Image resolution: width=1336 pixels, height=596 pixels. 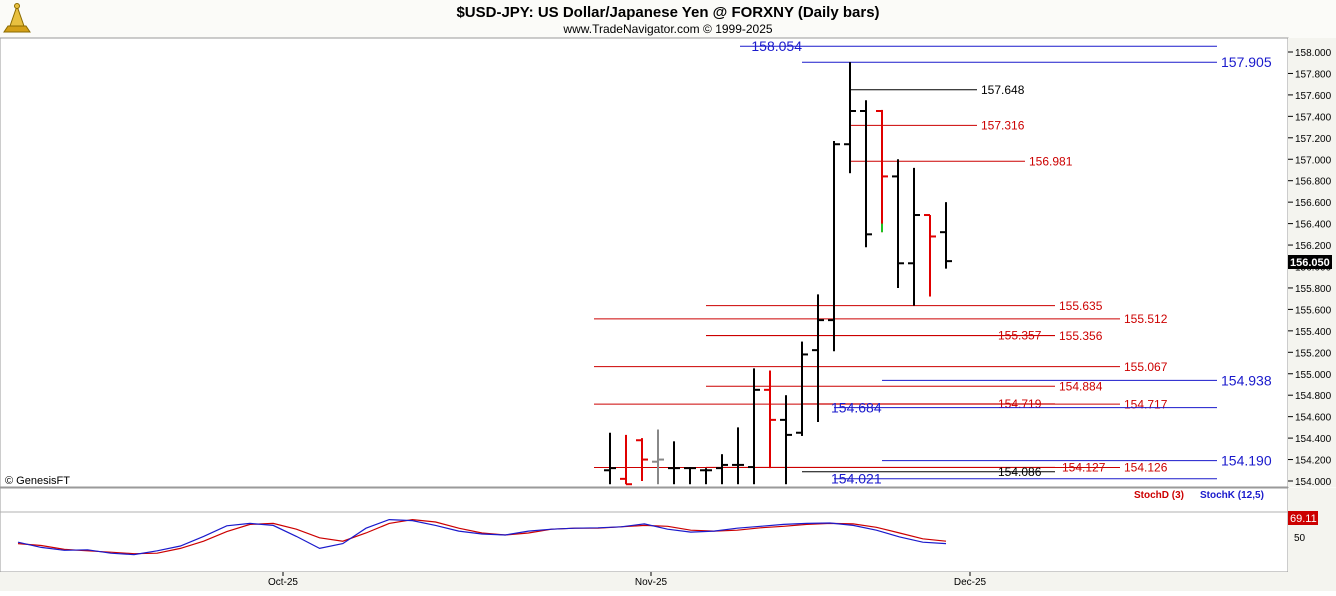 What do you see at coordinates (651, 582) in the screenshot?
I see `x-tick-label: Nov-25` at bounding box center [651, 582].